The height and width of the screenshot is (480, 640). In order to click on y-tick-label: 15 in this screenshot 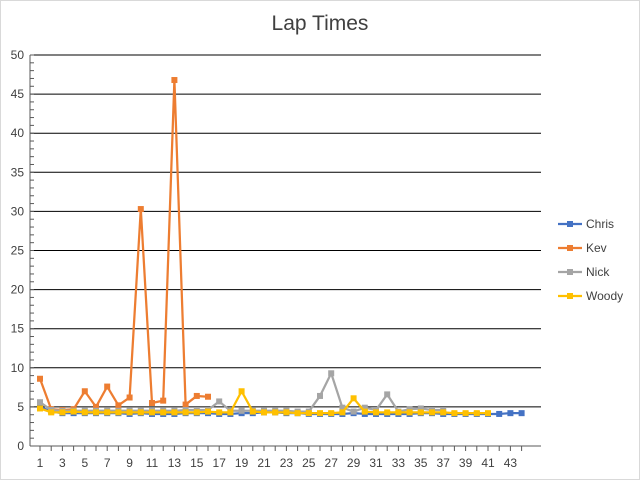, I will do `click(18, 329)`.